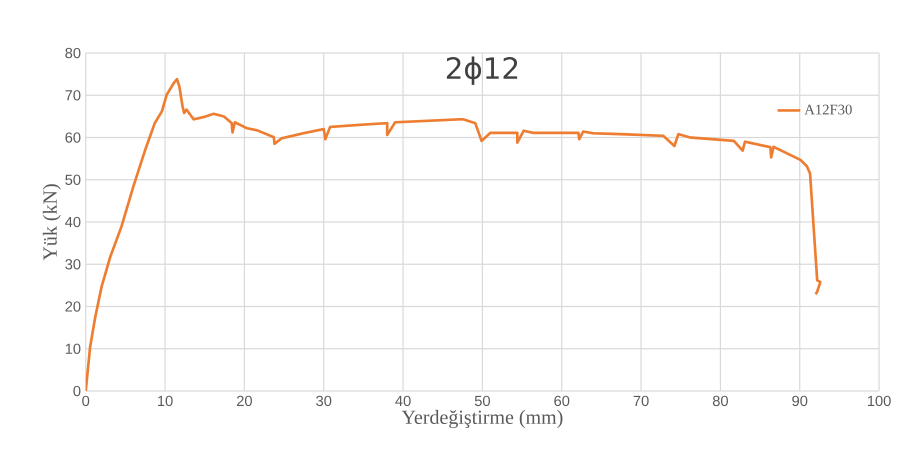 The height and width of the screenshot is (465, 903). What do you see at coordinates (73, 349) in the screenshot?
I see `y-tick-label: 10` at bounding box center [73, 349].